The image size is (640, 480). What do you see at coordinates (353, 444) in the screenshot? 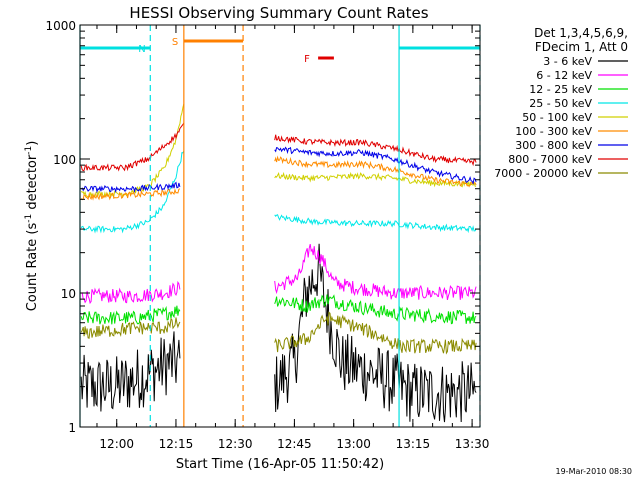
I see `x-tick-label-13-00: 13:00` at bounding box center [353, 444].